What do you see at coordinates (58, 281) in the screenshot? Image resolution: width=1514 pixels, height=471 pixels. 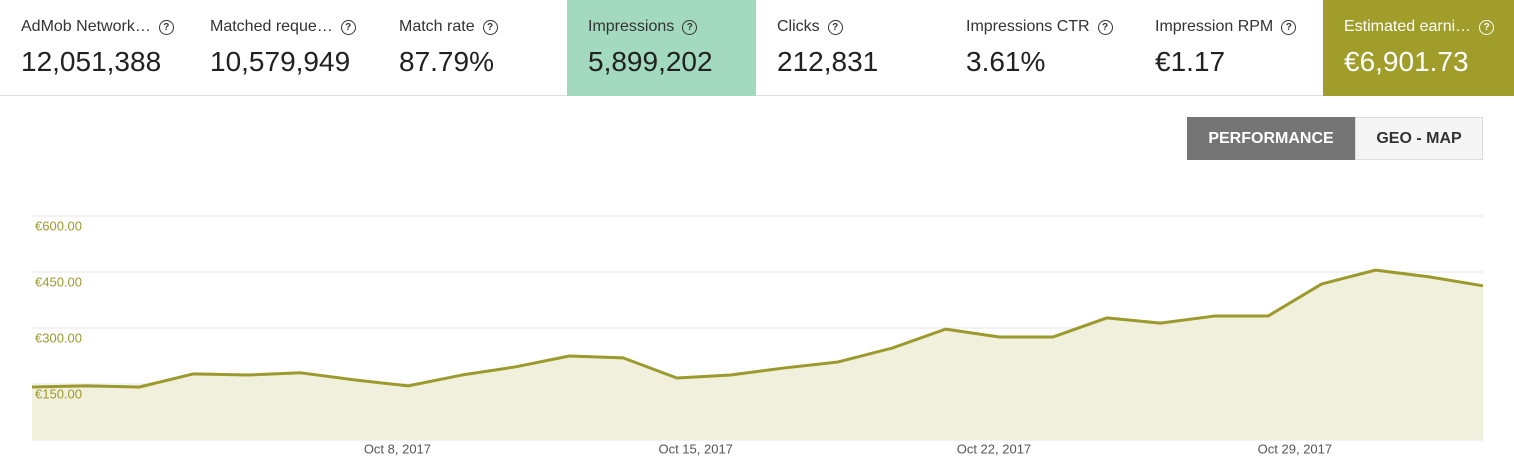 I see `y-tick-label: €450.00` at bounding box center [58, 281].